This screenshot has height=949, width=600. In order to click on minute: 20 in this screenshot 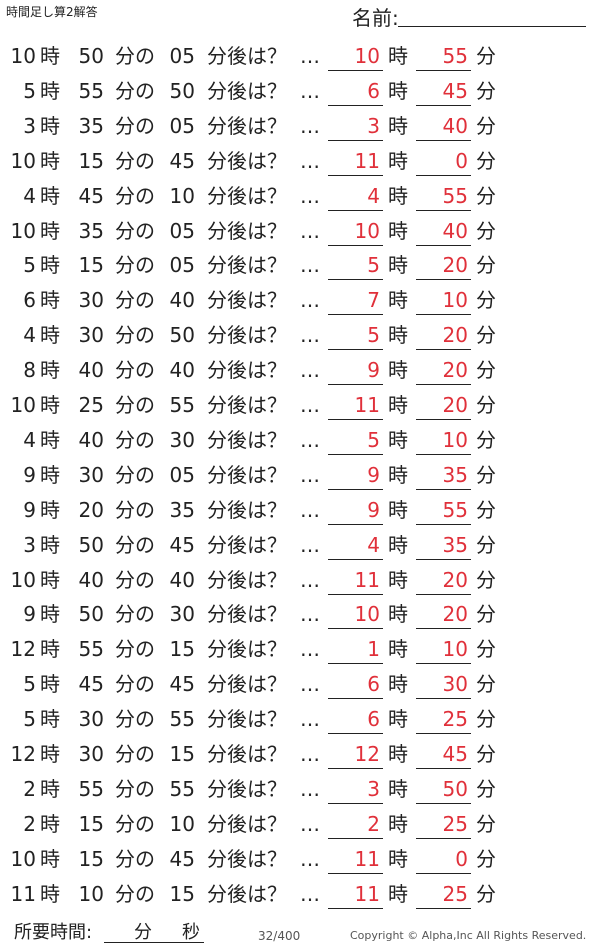, I will do `click(91, 509)`.